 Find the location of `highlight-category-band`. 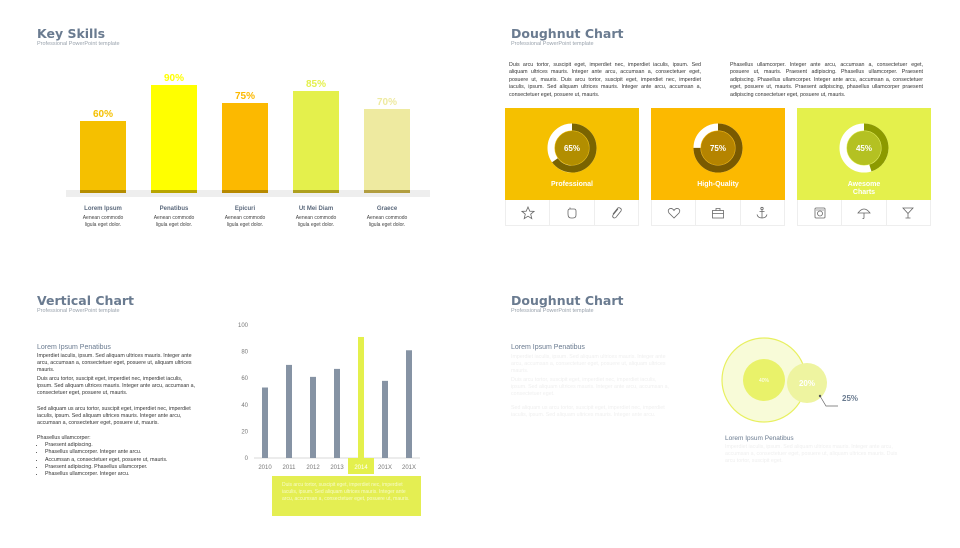

highlight-category-band is located at coordinates (361, 466).